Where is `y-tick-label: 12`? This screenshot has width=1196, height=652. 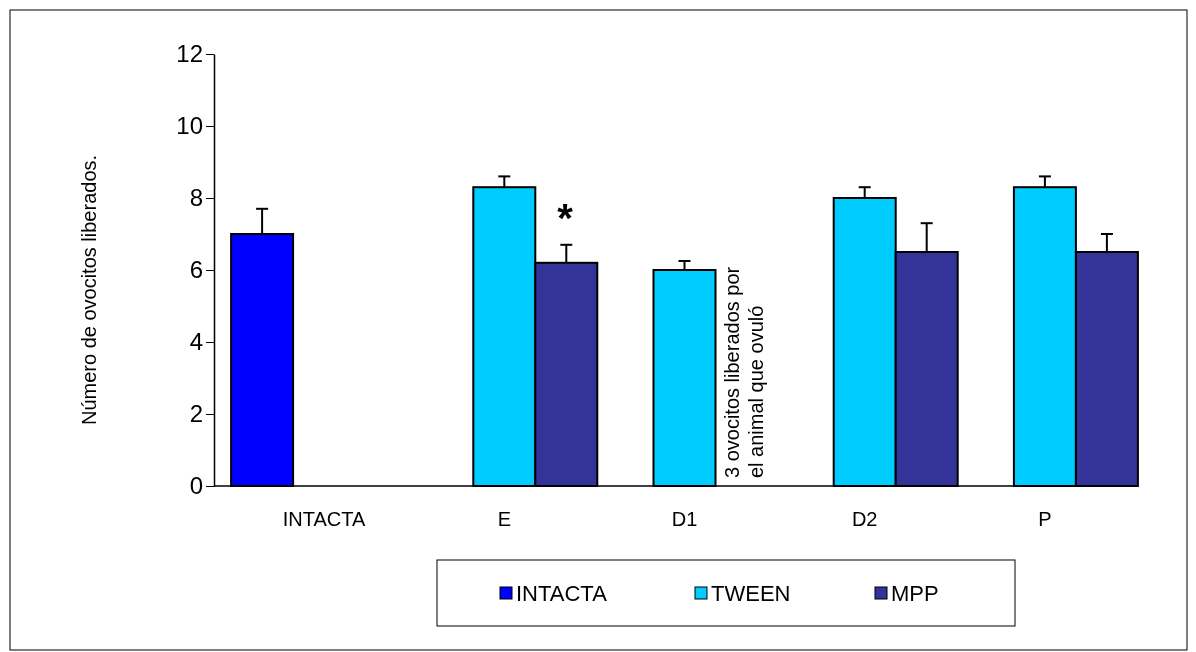
y-tick-label: 12 is located at coordinates (189, 54).